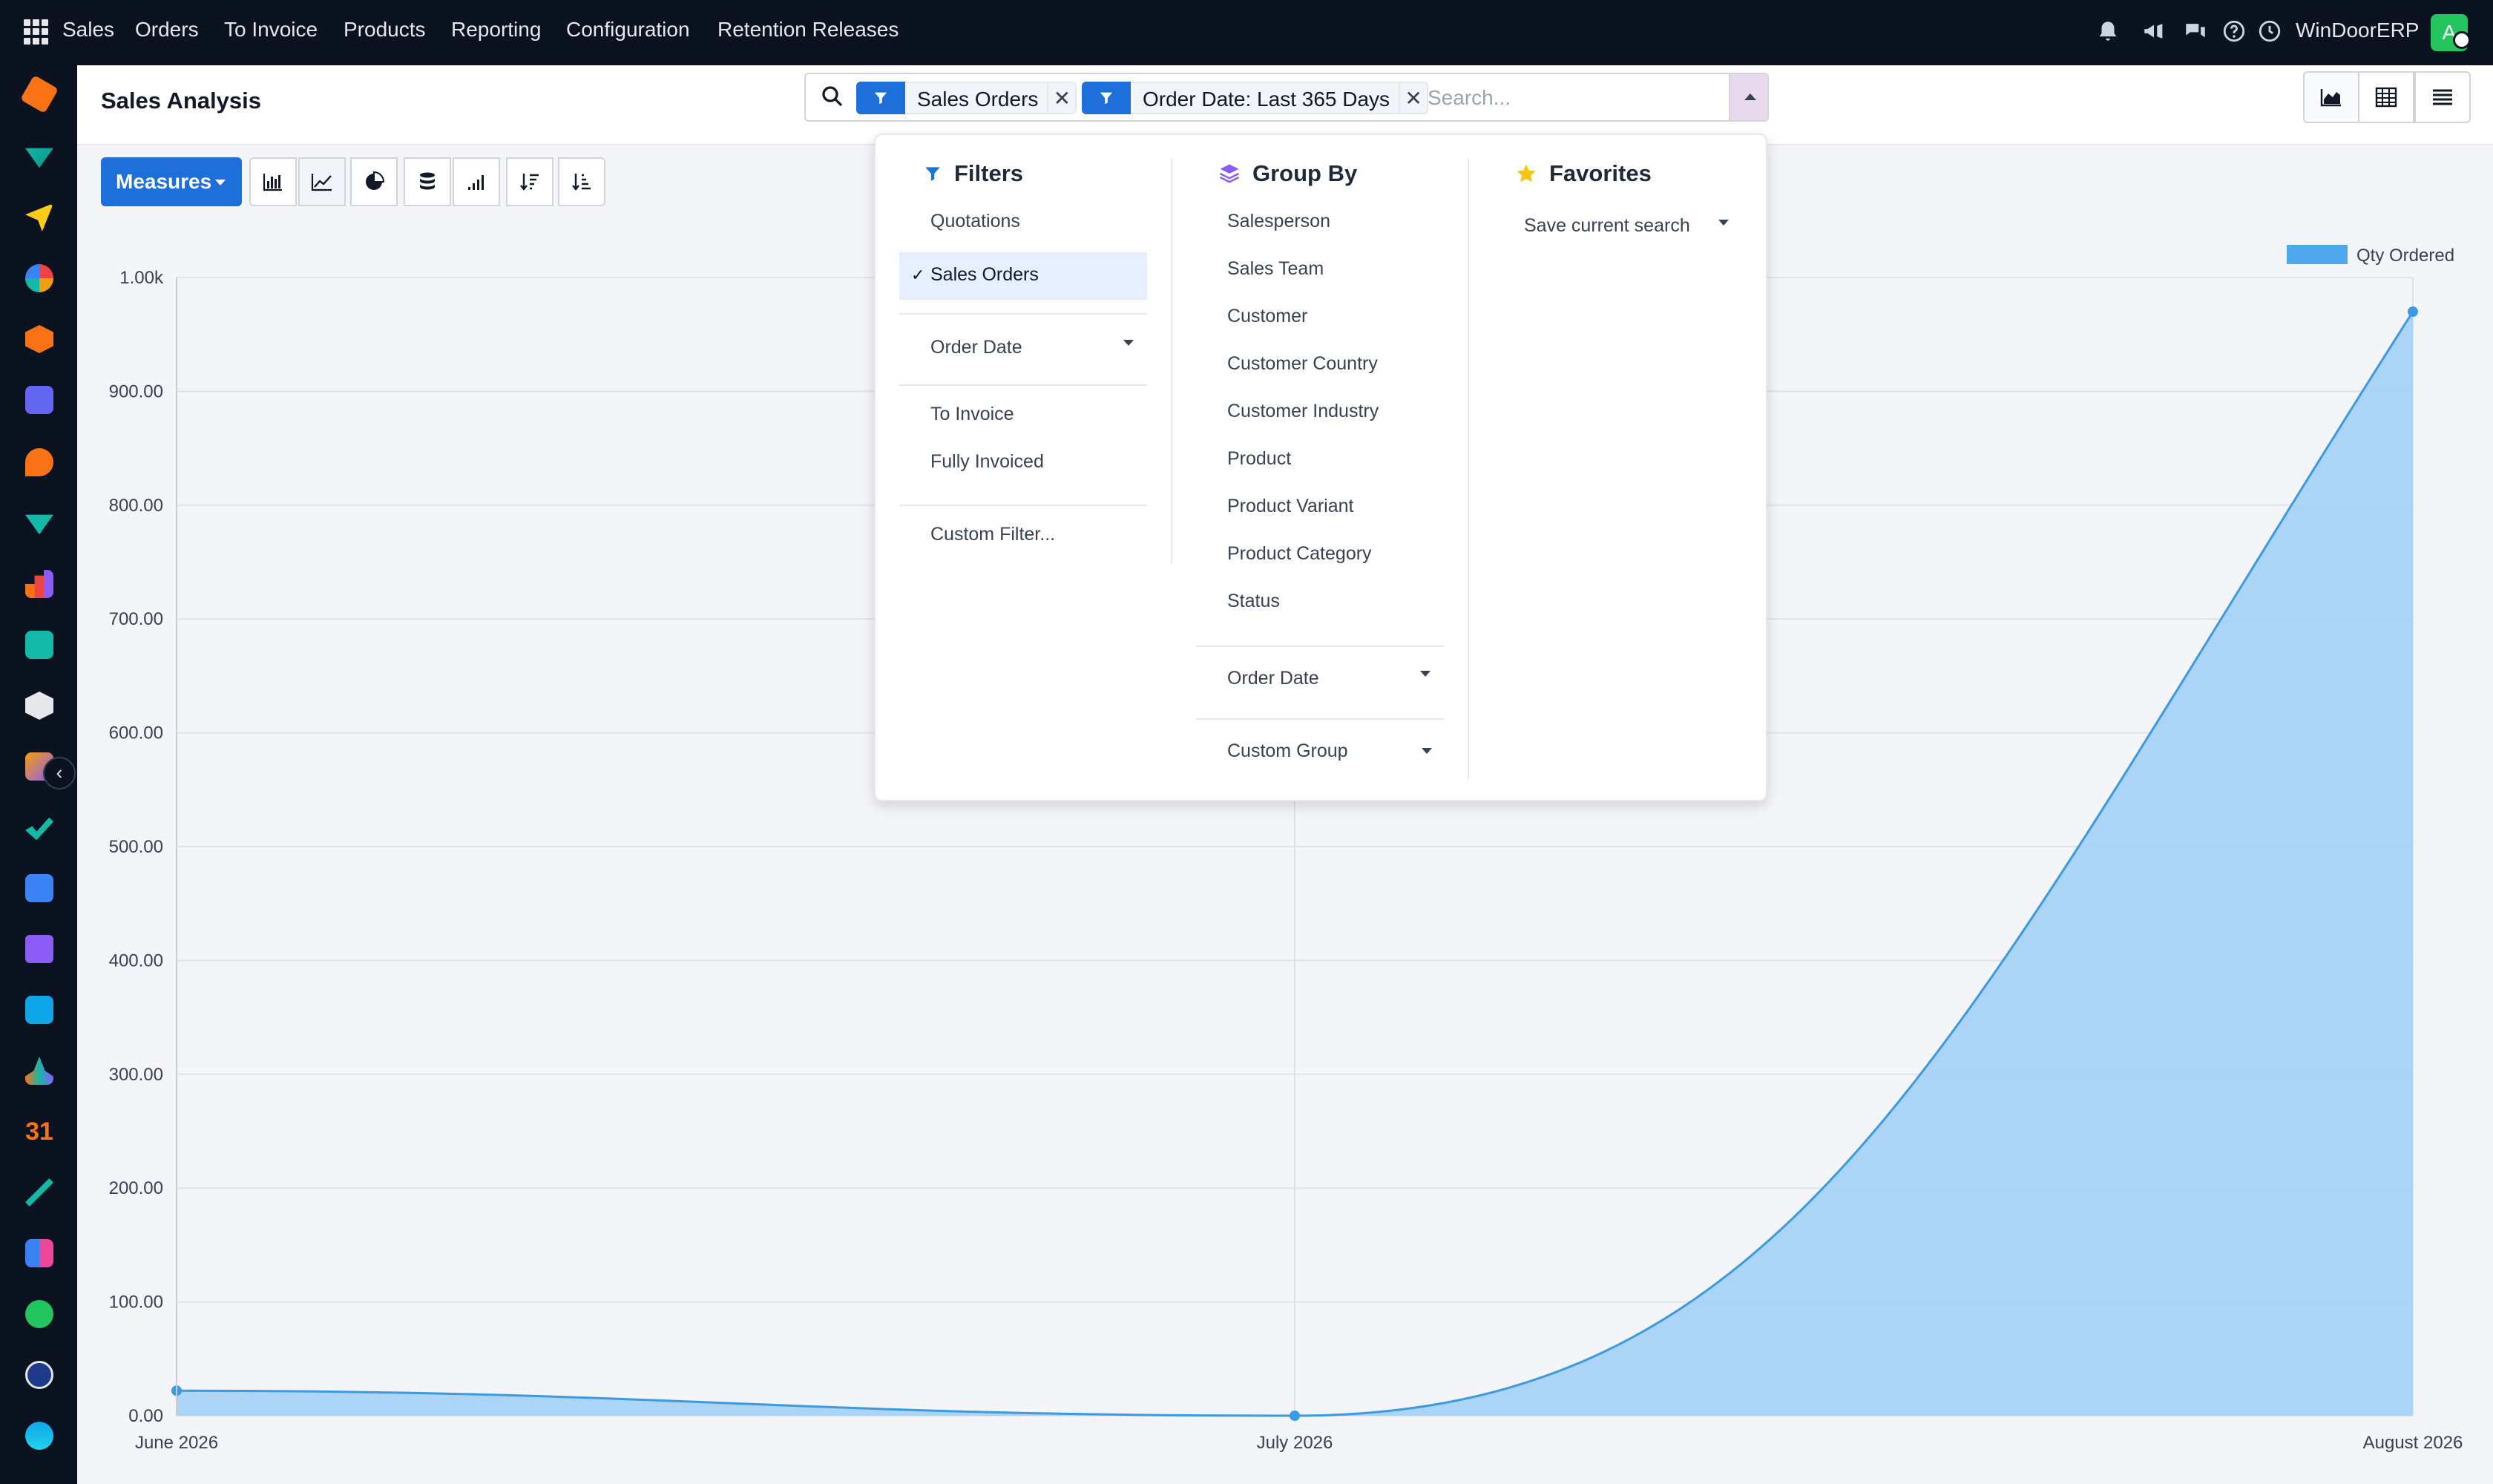 The width and height of the screenshot is (2493, 1484). Describe the element at coordinates (374, 181) in the screenshot. I see `pie-chart-button` at that location.